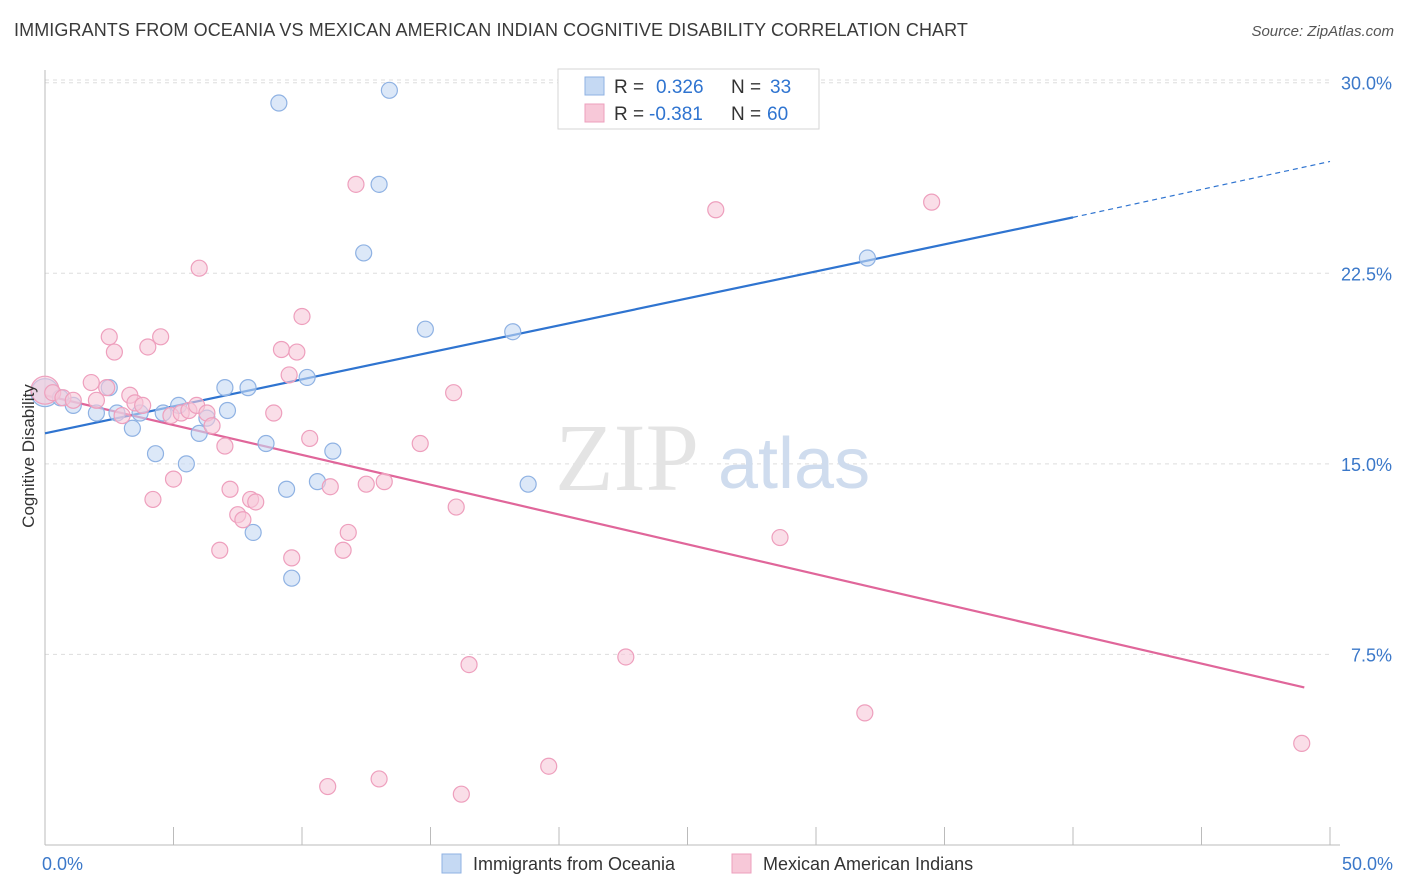 This screenshot has height=892, width=1406. Describe the element at coordinates (1367, 864) in the screenshot. I see `x-tick-label-1: 50.0%` at that location.